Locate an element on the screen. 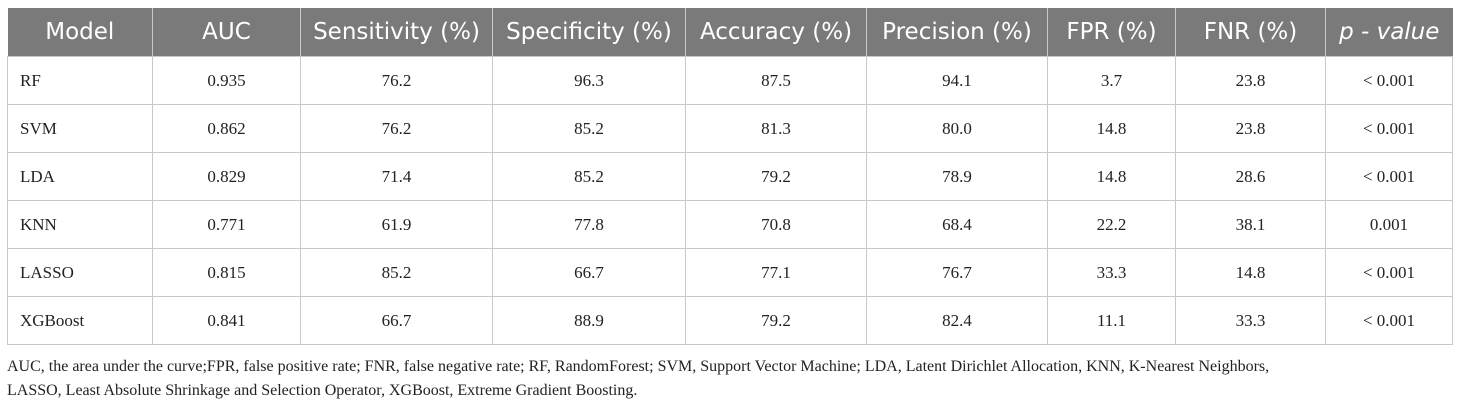 Image resolution: width=1460 pixels, height=410 pixels. header-p-value: p - value is located at coordinates (1389, 32).